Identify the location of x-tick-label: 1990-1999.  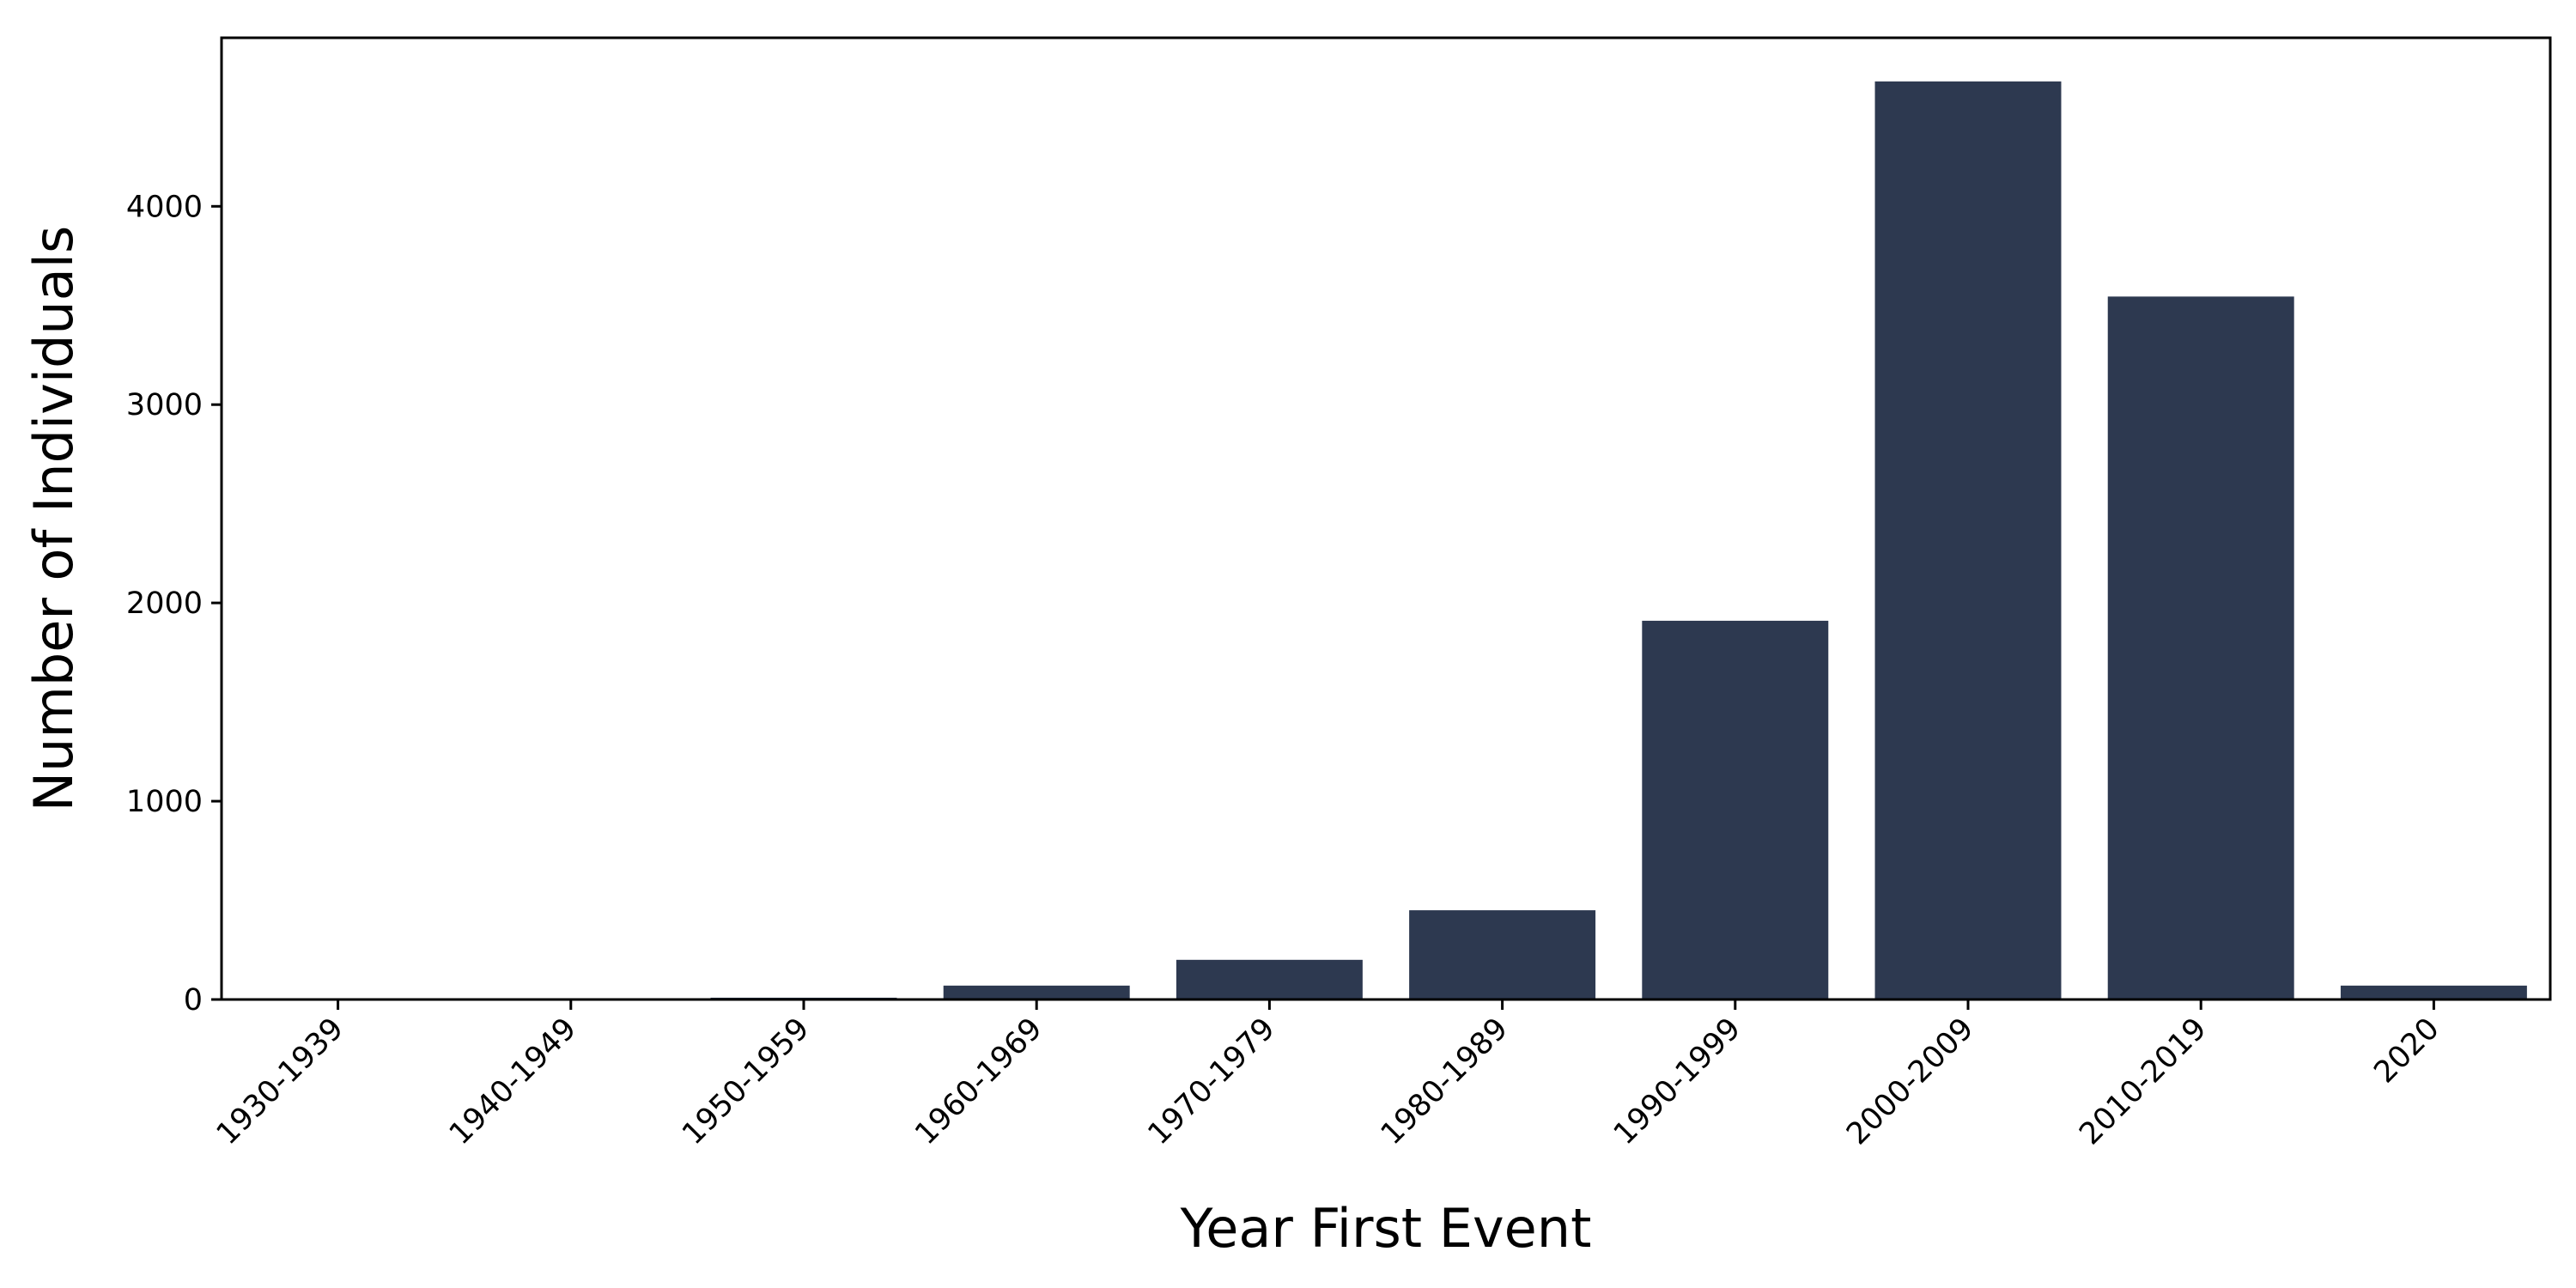
(1677, 1081).